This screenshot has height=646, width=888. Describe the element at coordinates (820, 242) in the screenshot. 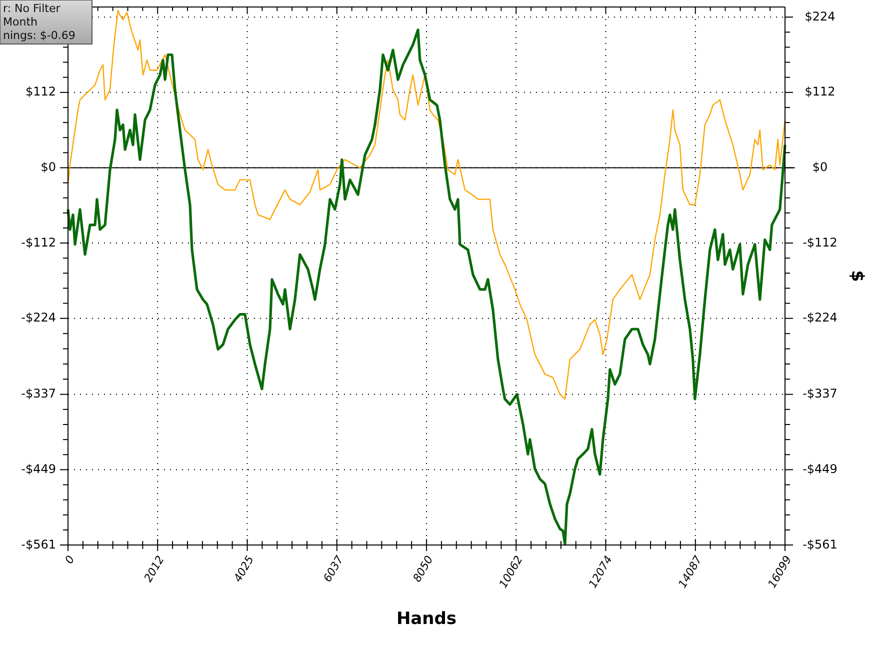

I see `y2-tick-label: -$112` at that location.